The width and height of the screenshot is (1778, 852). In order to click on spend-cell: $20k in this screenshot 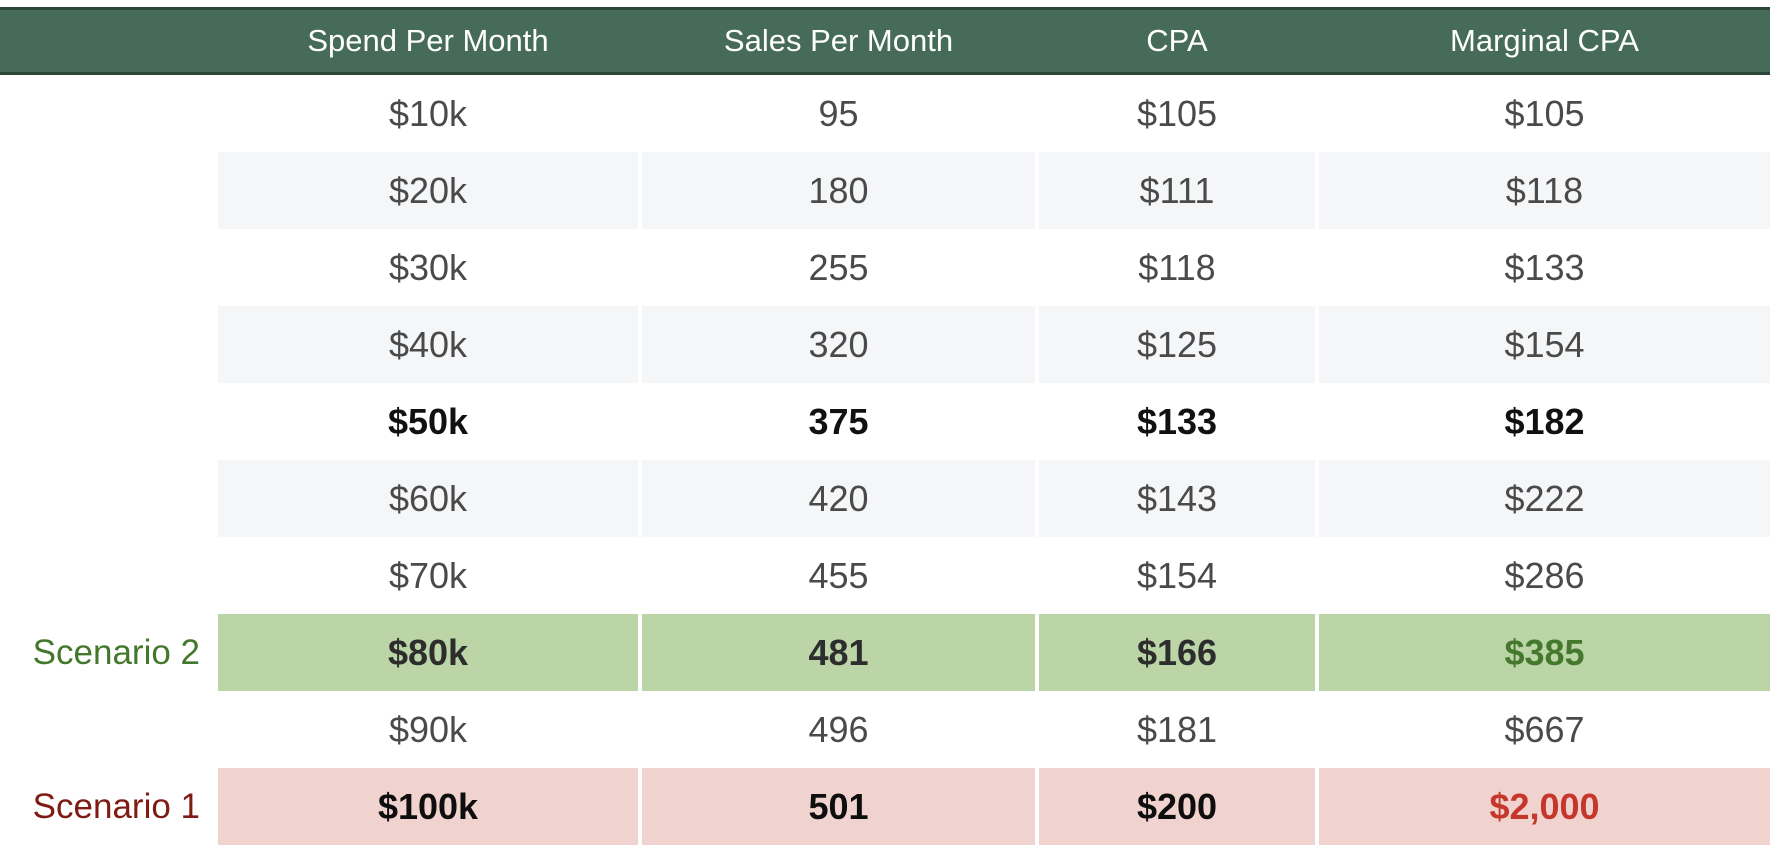, I will do `click(428, 190)`.